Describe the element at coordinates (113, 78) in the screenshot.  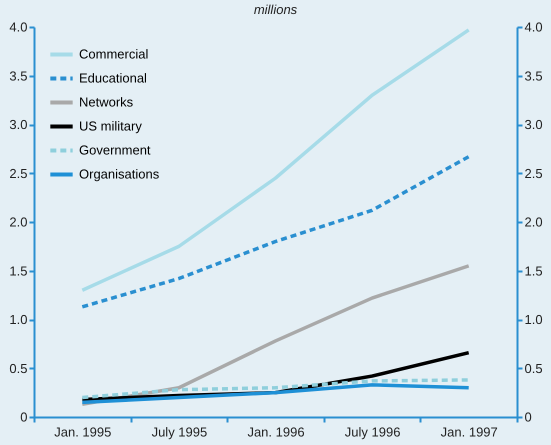
I see `legend-label: Educational` at that location.